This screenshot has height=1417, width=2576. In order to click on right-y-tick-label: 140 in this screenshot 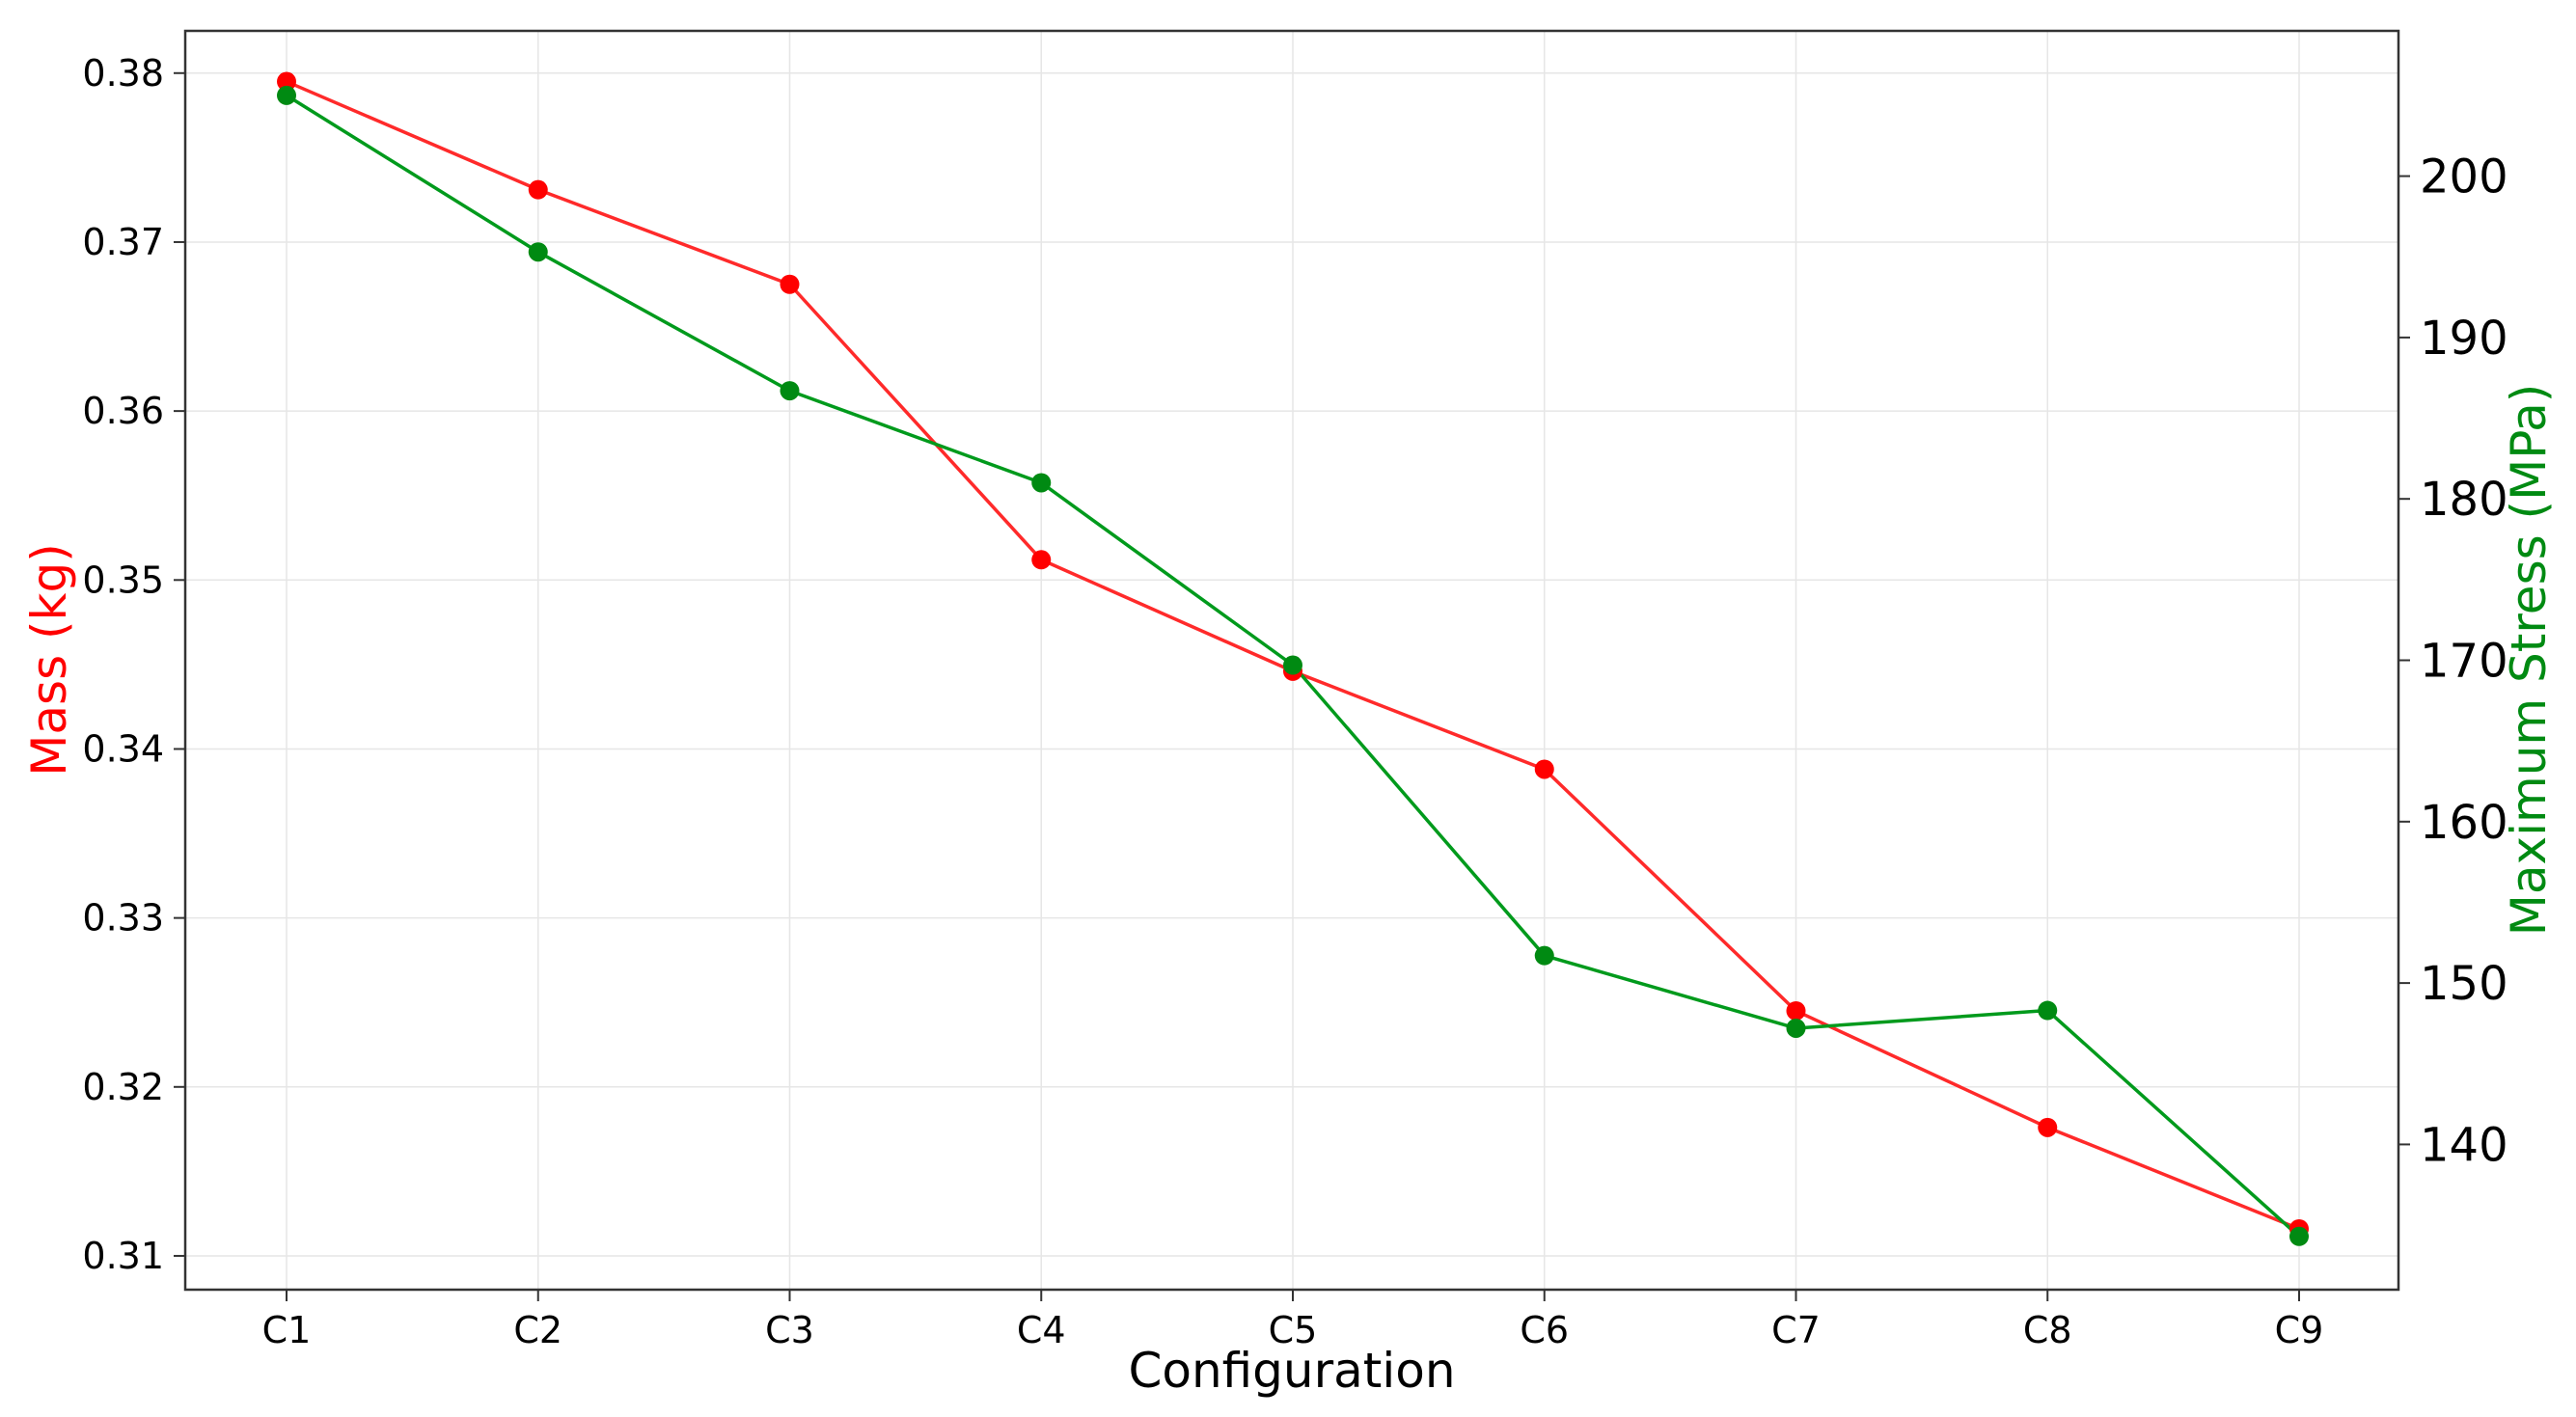, I will do `click(2464, 1145)`.